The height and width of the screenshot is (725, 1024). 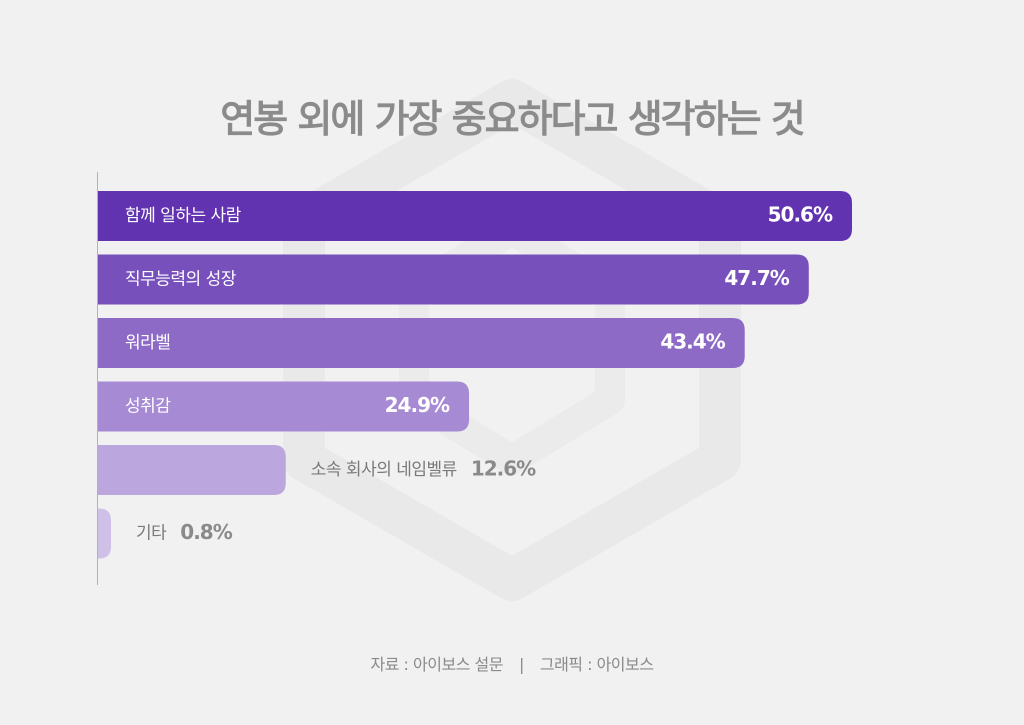 What do you see at coordinates (596, 664) in the screenshot?
I see `graphic-credit: 그래픽 : 아이보스` at bounding box center [596, 664].